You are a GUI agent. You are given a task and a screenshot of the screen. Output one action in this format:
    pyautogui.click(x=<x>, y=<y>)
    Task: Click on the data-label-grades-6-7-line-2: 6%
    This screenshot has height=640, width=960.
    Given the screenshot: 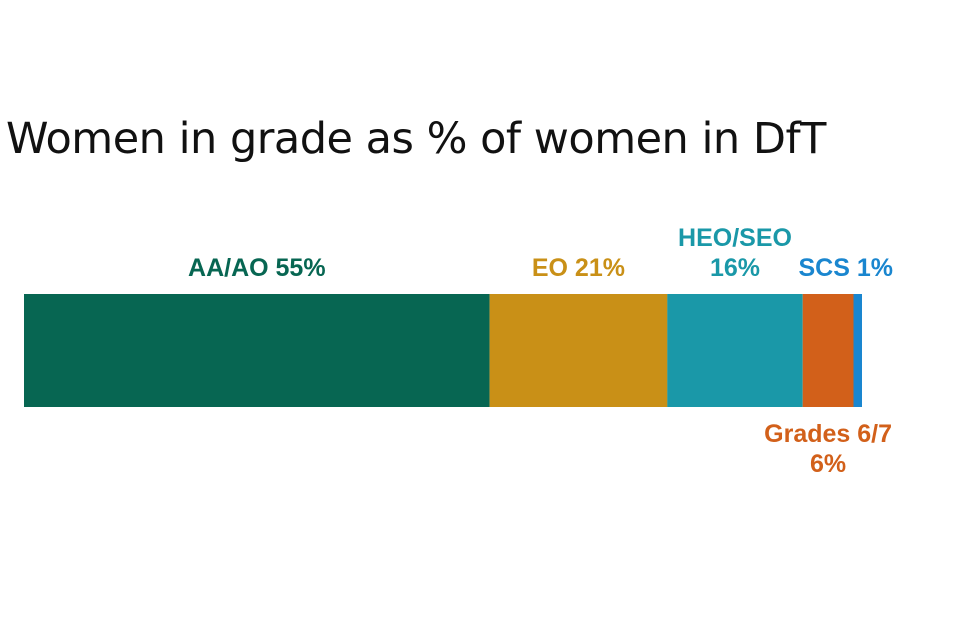 What is the action you would take?
    pyautogui.click(x=828, y=464)
    